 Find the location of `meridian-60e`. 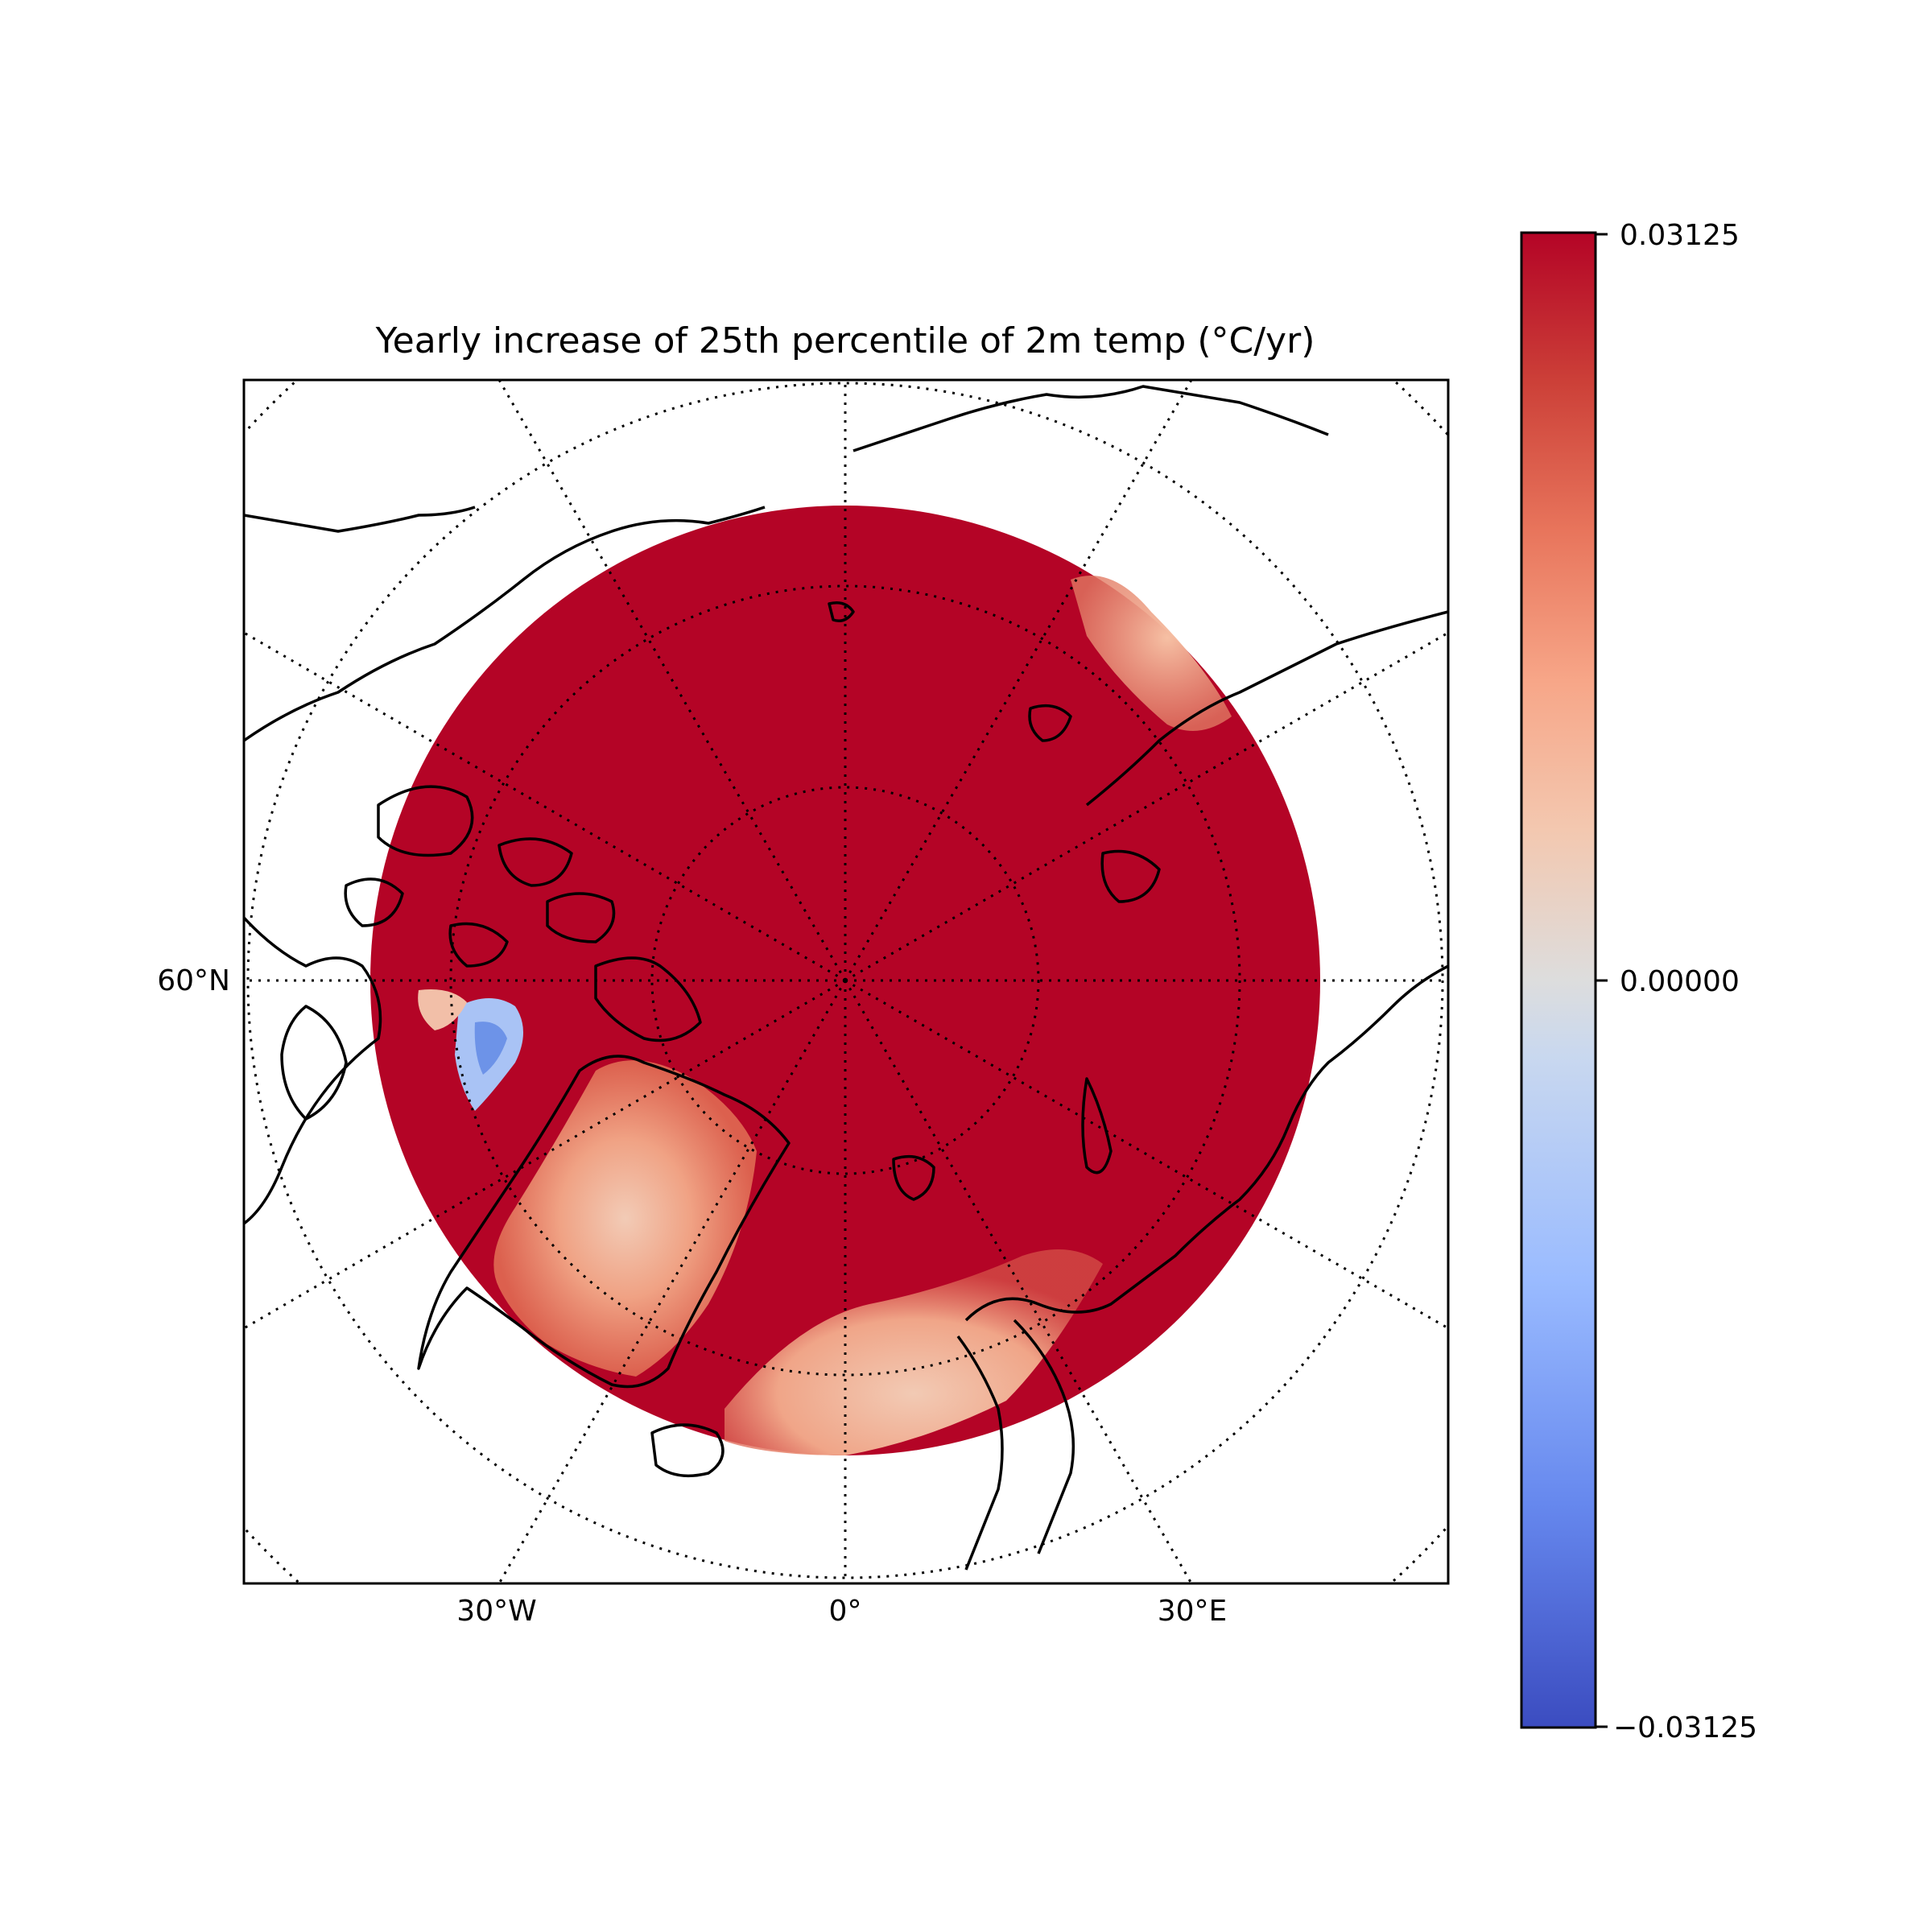

meridian-60e is located at coordinates (1146, 1154).